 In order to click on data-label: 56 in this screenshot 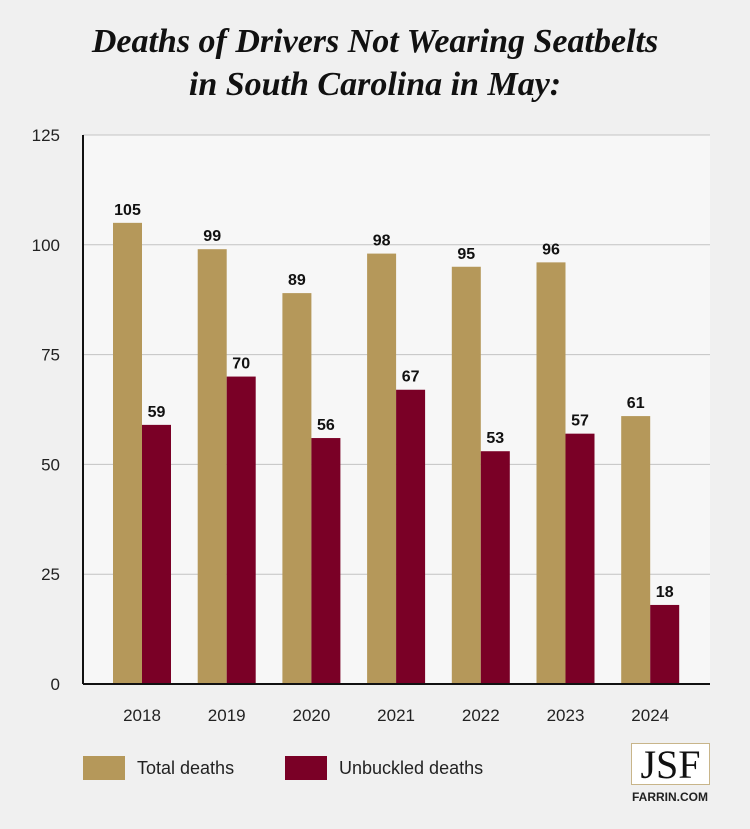, I will do `click(326, 425)`.